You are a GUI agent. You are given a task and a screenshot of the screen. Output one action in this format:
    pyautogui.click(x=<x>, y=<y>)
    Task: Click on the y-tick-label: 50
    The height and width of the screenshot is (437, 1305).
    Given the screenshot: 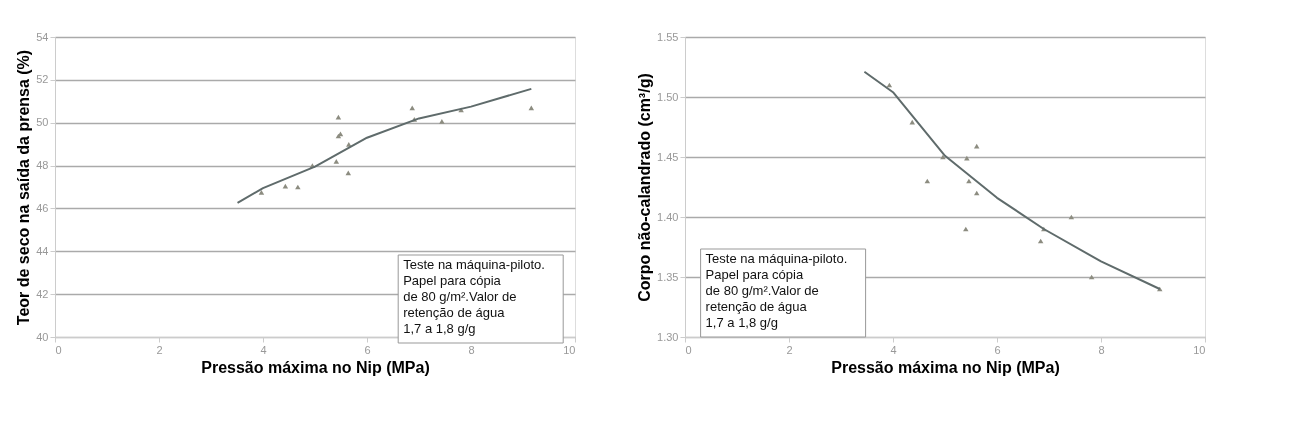 What is the action you would take?
    pyautogui.click(x=42, y=122)
    